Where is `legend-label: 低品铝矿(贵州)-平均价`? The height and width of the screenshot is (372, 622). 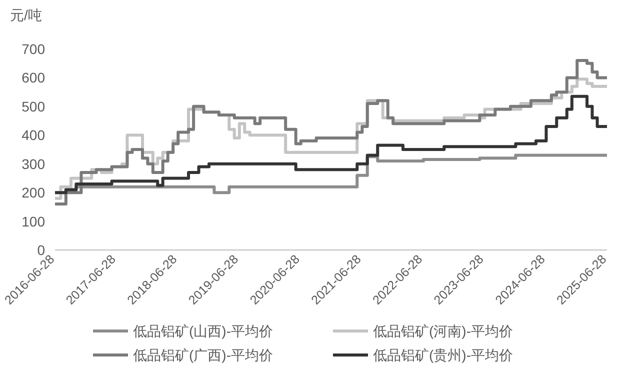 legend-label: 低品铝矿(贵州)-平均价 is located at coordinates (443, 355).